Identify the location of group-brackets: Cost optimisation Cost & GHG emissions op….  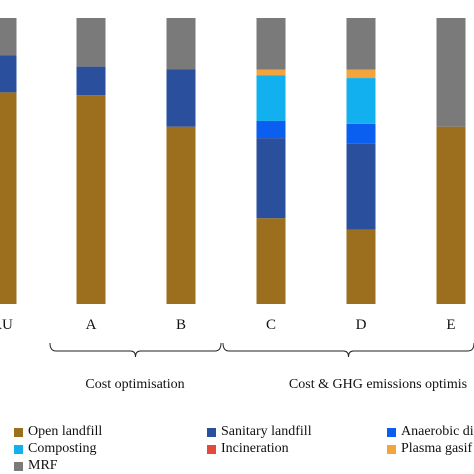
(261, 367).